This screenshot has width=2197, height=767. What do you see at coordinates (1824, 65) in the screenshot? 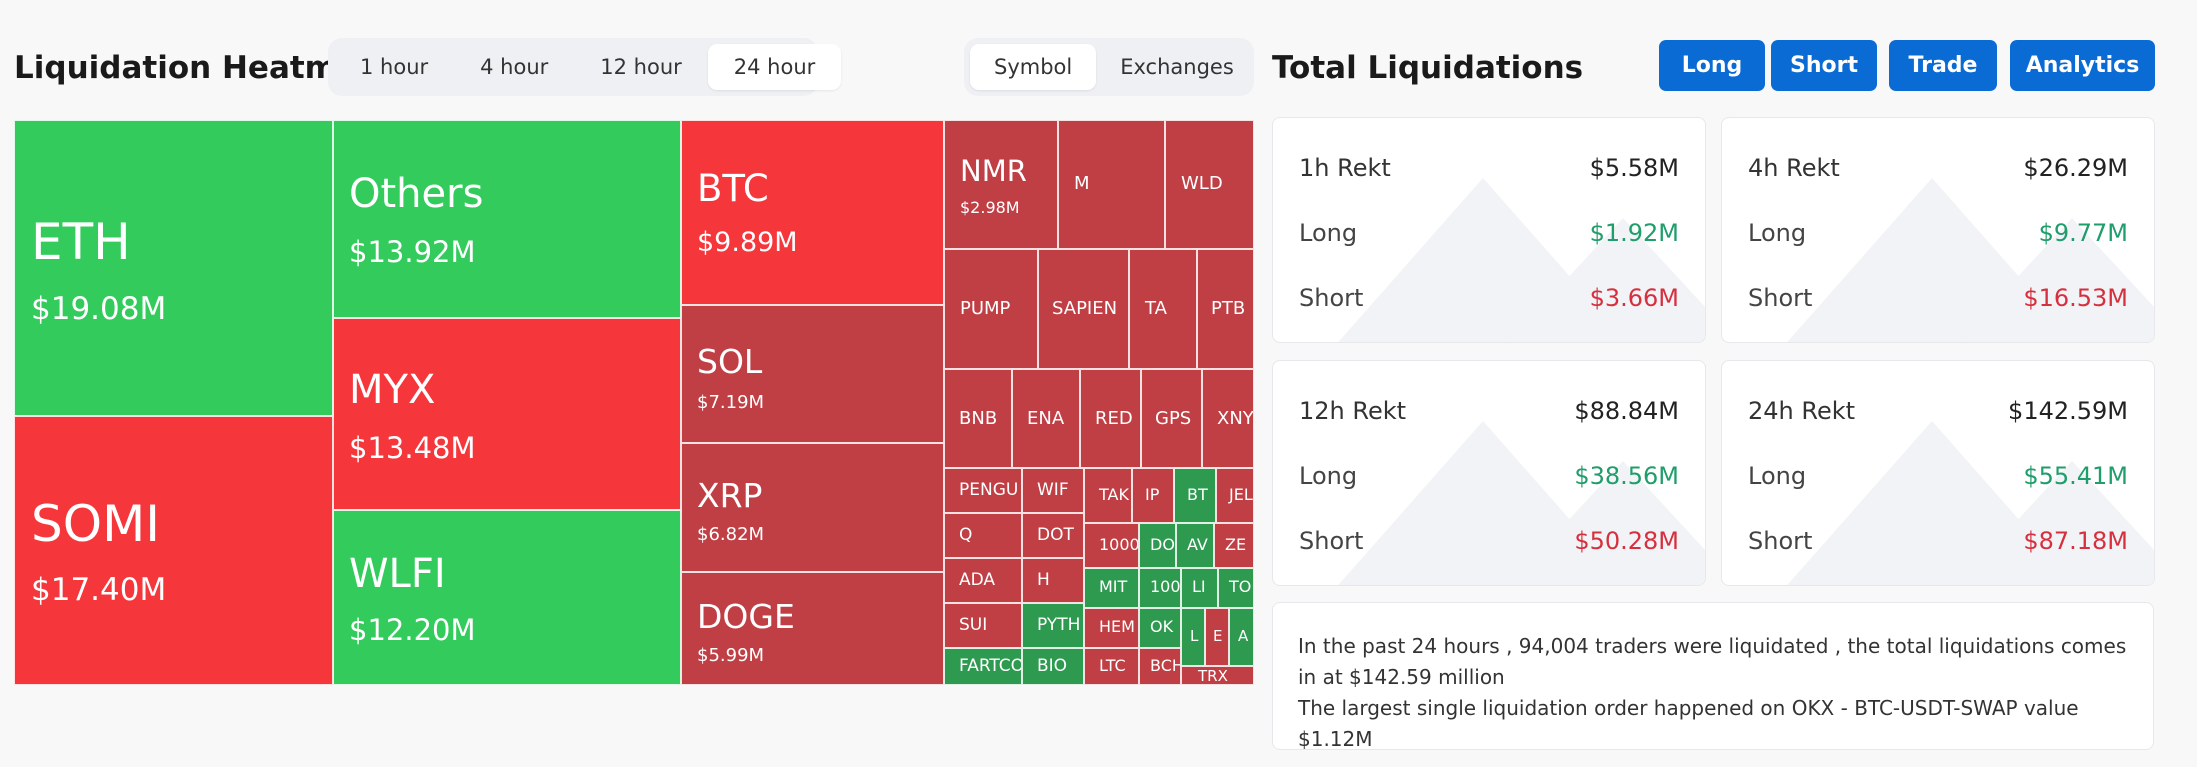
I see `short-button: Short` at bounding box center [1824, 65].